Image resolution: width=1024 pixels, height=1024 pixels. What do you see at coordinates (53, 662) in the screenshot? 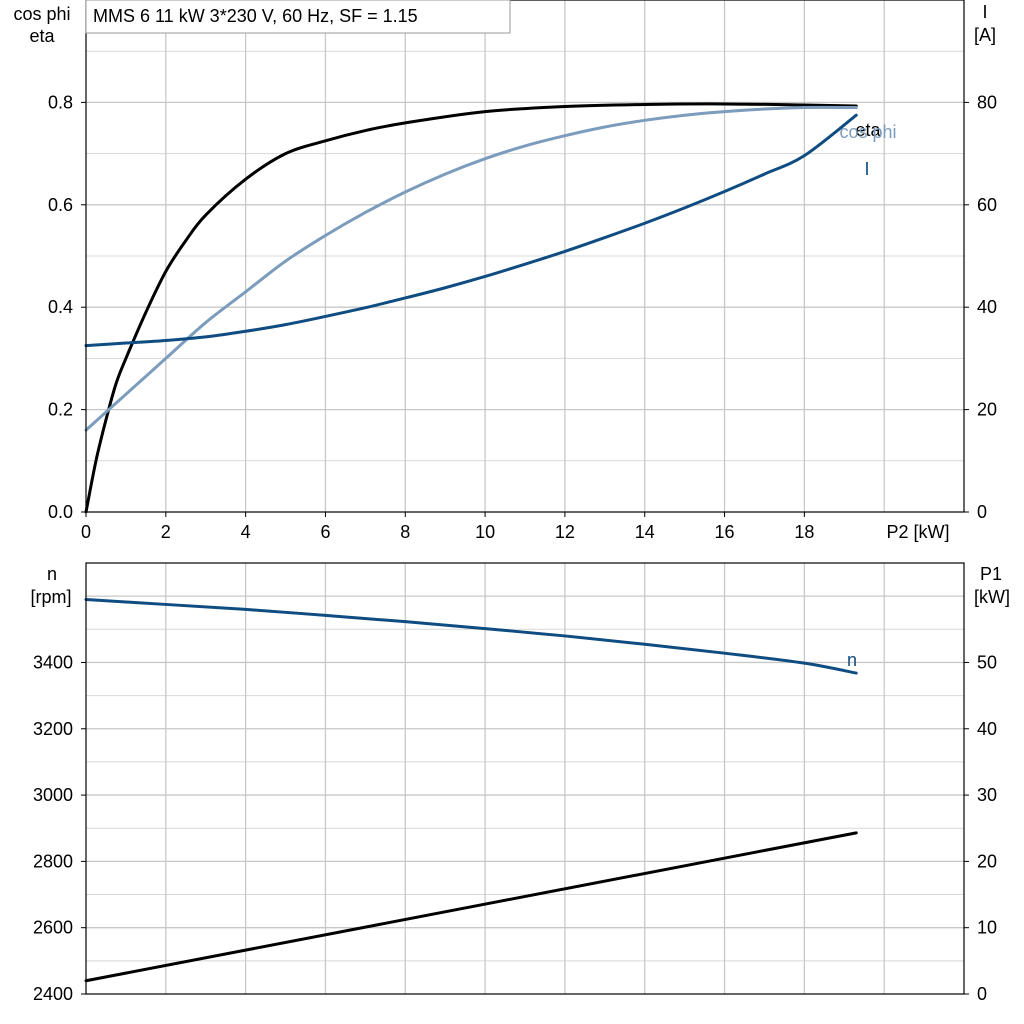
I see `left-tick-label: 3400` at bounding box center [53, 662].